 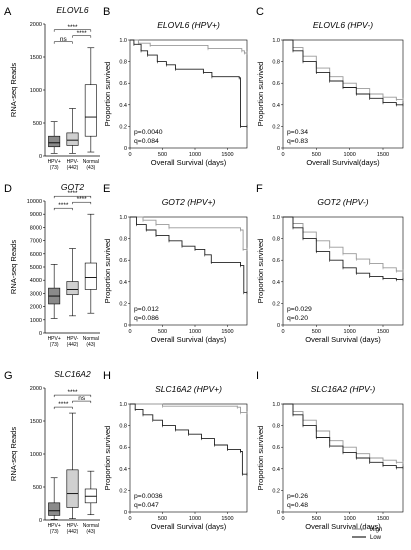 What do you see at coordinates (36, 268) in the screenshot?
I see `y-tick-label: 5000` at bounding box center [36, 268].